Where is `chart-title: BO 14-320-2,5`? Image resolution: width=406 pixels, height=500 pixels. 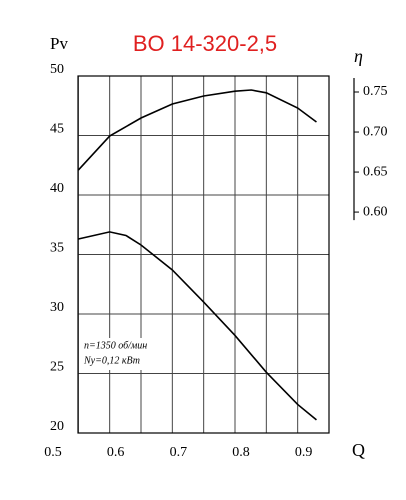
chart-title: BO 14-320-2,5 is located at coordinates (205, 43).